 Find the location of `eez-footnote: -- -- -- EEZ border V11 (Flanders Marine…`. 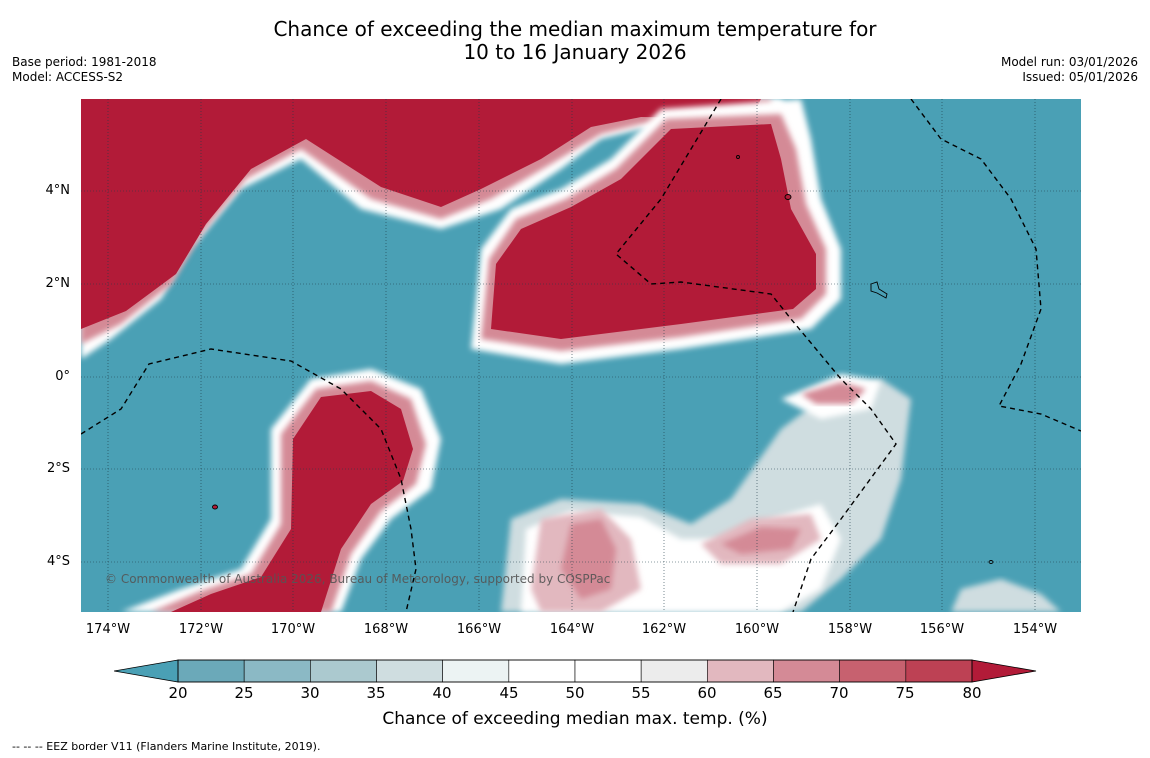

eez-footnote: -- -- -- EEZ border V11 (Flanders Marine… is located at coordinates (166, 746).